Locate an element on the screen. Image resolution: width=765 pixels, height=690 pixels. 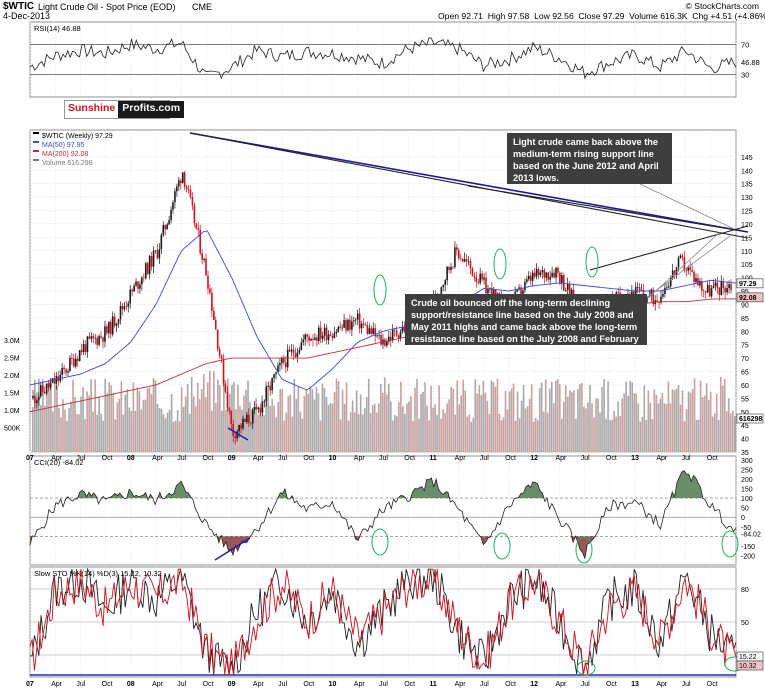
price-legend-swatch is located at coordinates (36, 160).